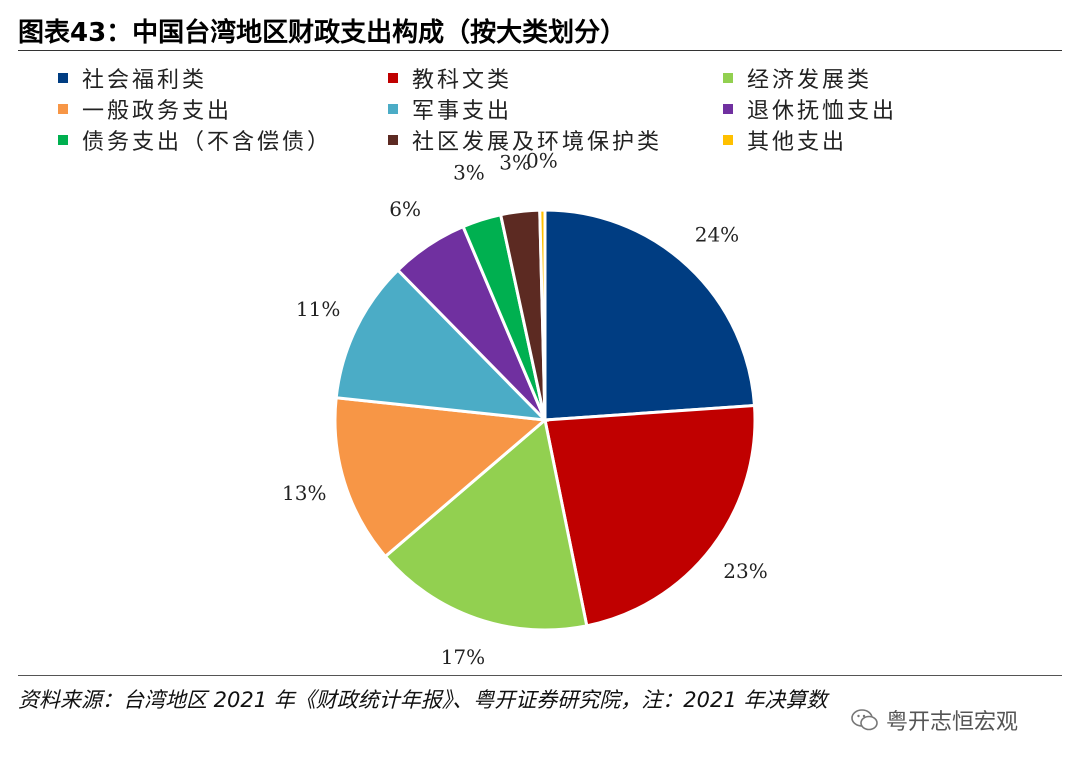 The image size is (1080, 768). I want to click on watermark: 粤开志恒宏观, so click(934, 720).